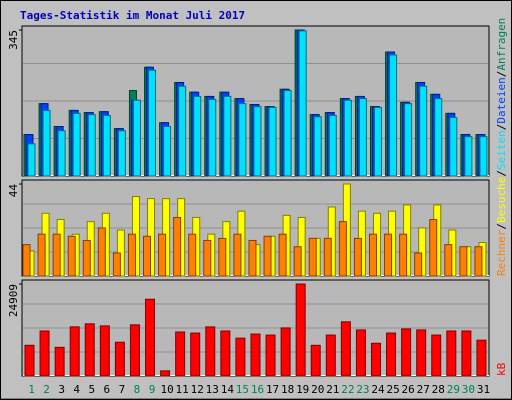 The width and height of the screenshot is (512, 400). What do you see at coordinates (228, 389) in the screenshot?
I see `x-tick-label: 14` at bounding box center [228, 389].